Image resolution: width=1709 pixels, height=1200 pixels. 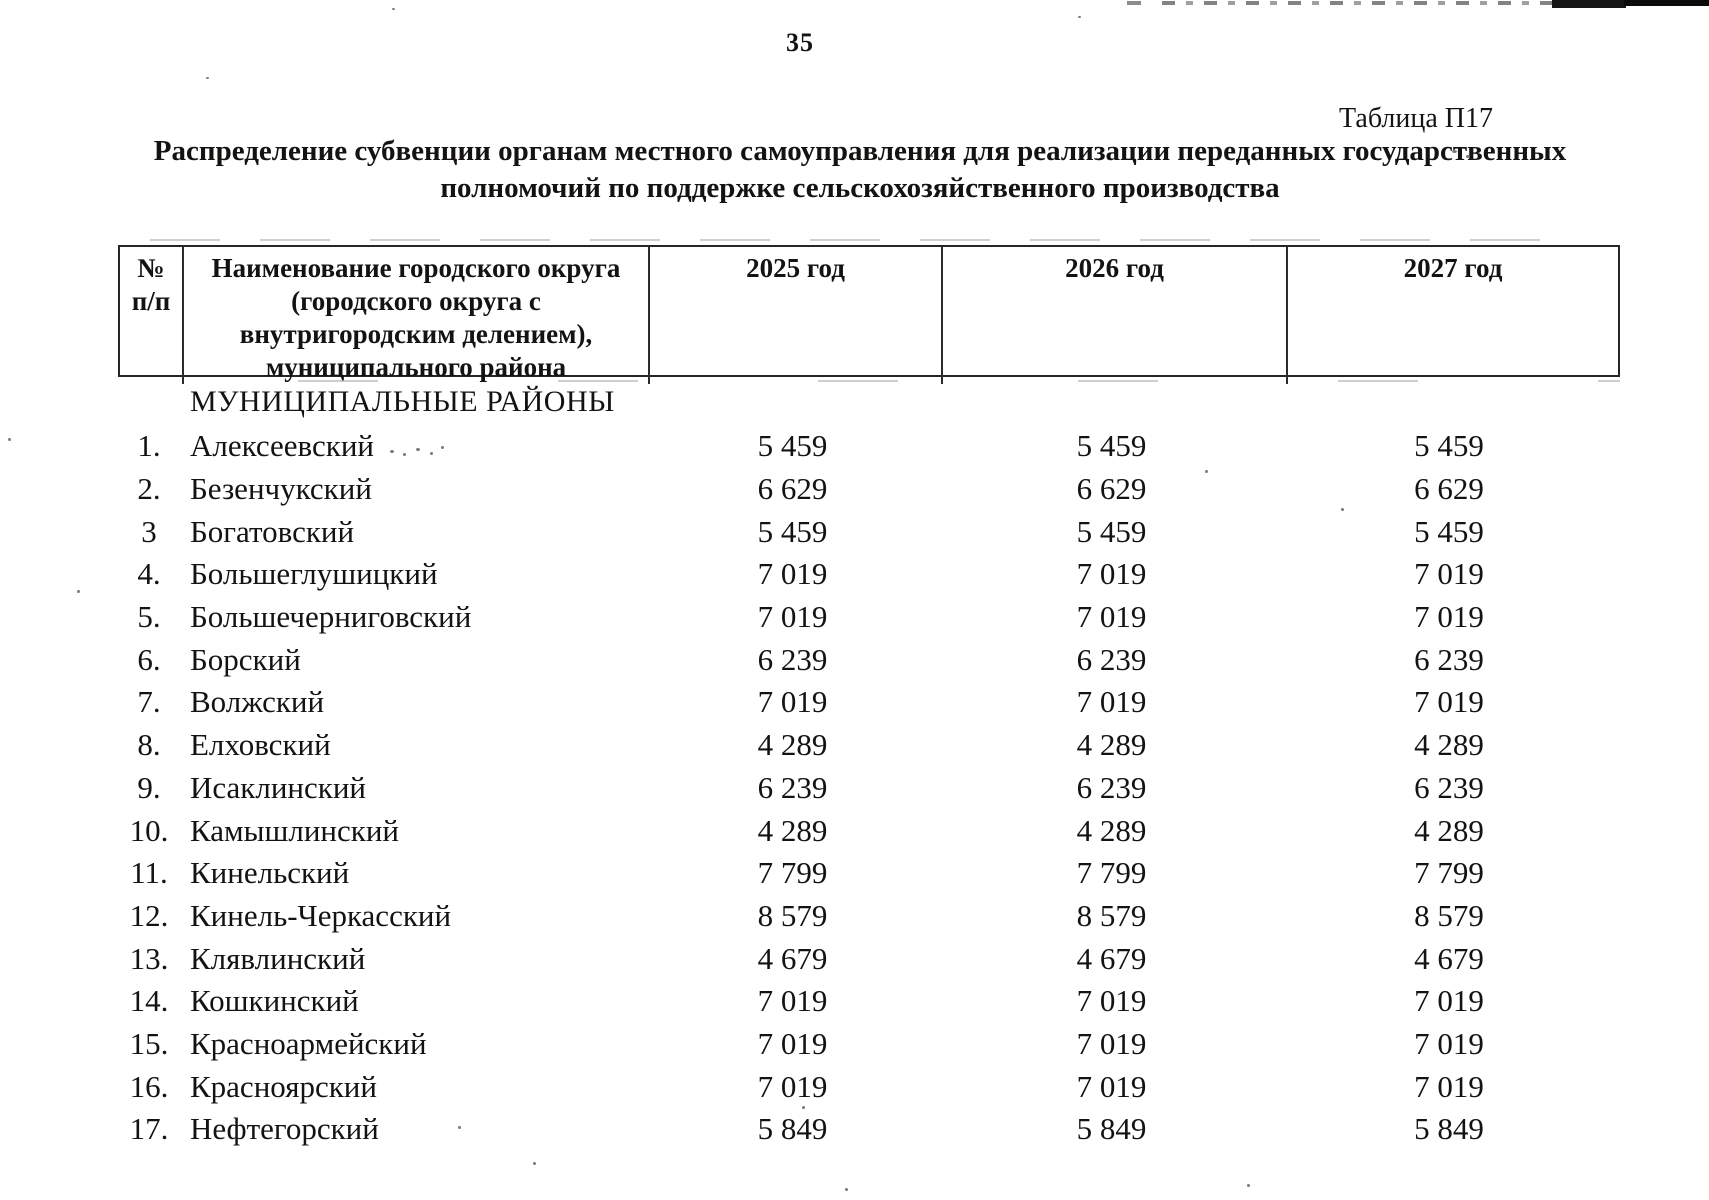 What do you see at coordinates (149, 659) in the screenshot?
I see `row-number-cell: 6.` at bounding box center [149, 659].